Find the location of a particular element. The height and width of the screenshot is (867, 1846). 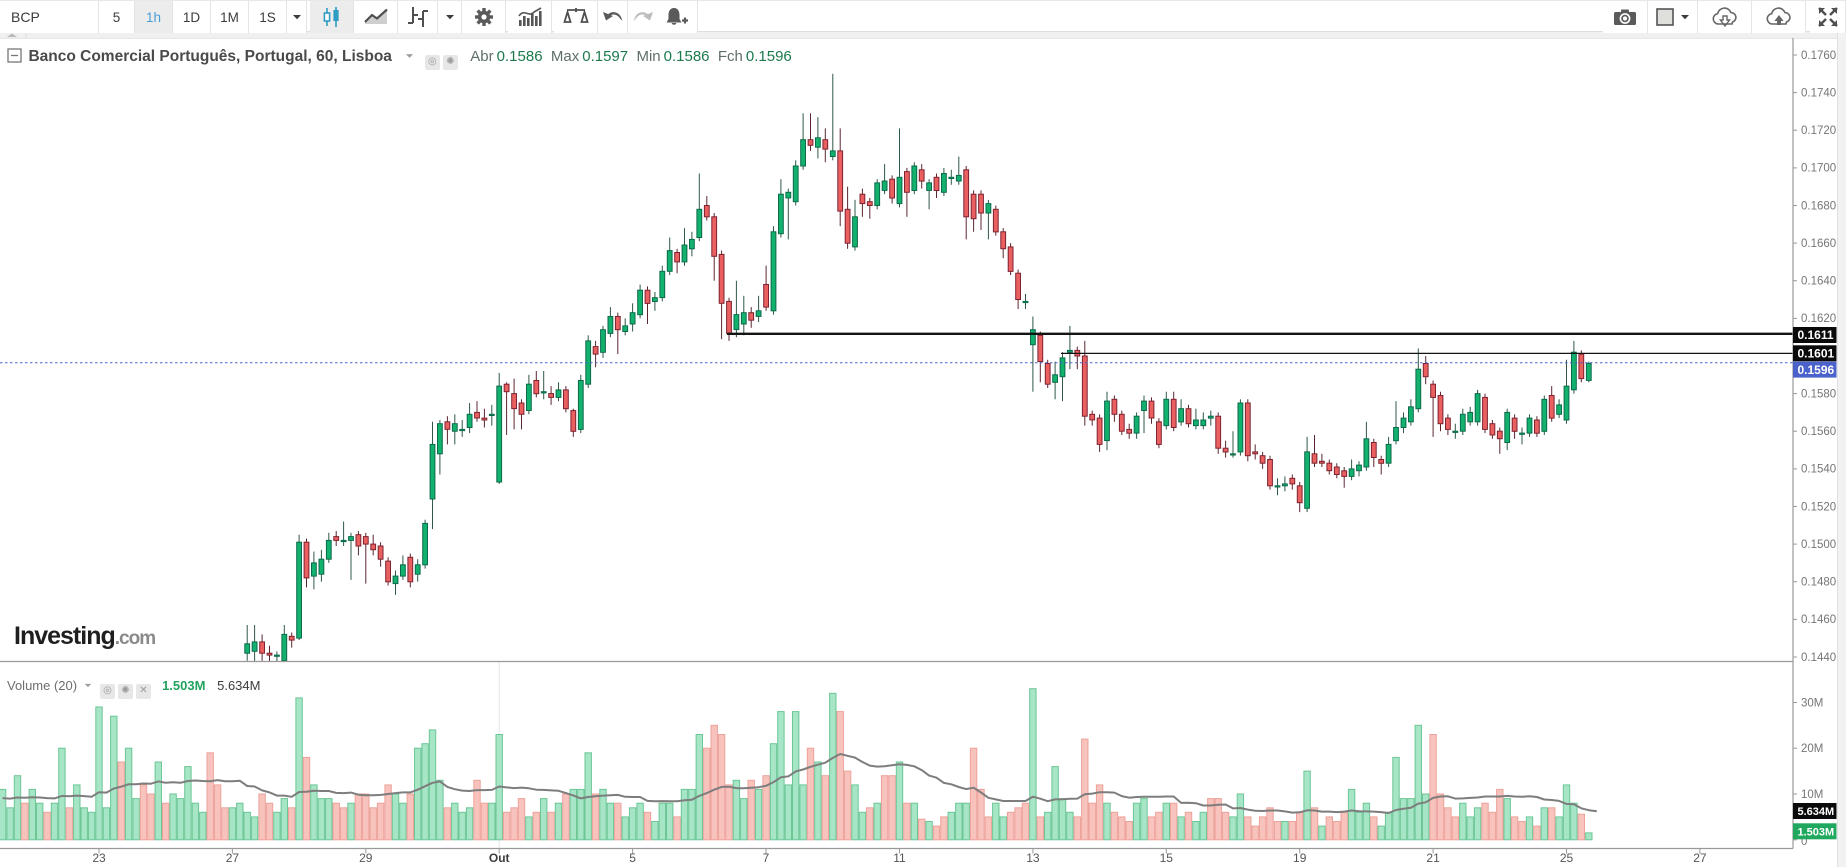

svg-text: 5 is located at coordinates (632, 858).